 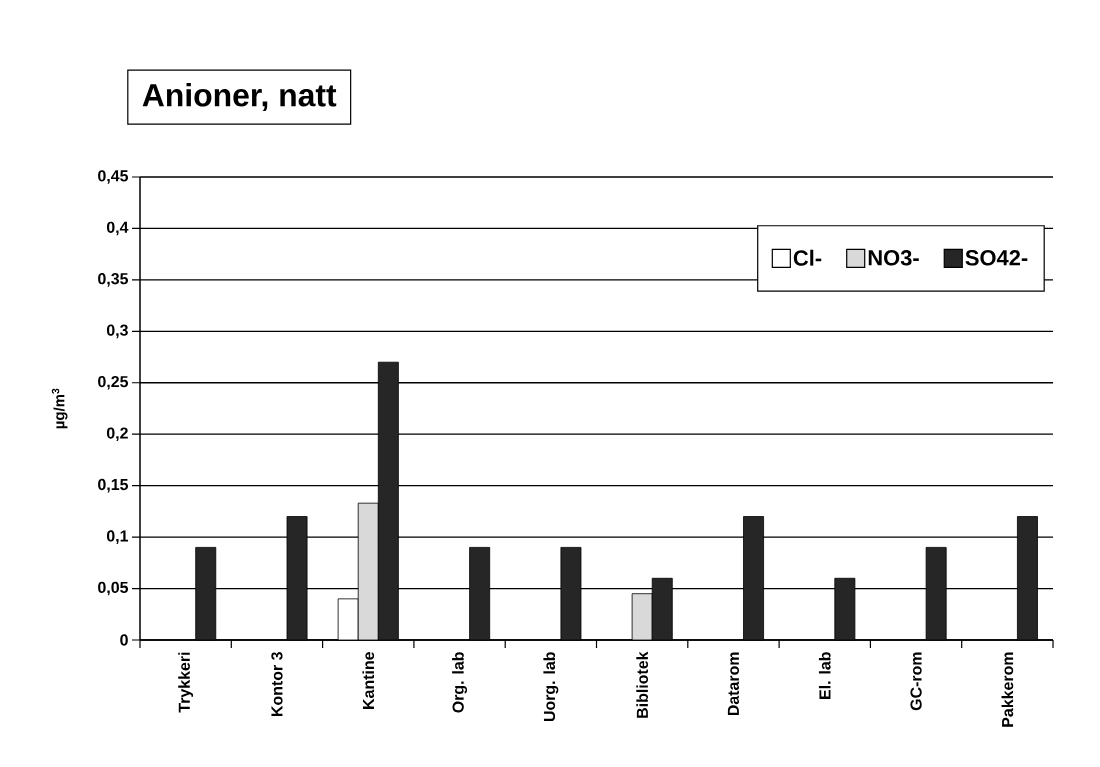 What do you see at coordinates (807, 257) in the screenshot?
I see `legend-label: Cl-` at bounding box center [807, 257].